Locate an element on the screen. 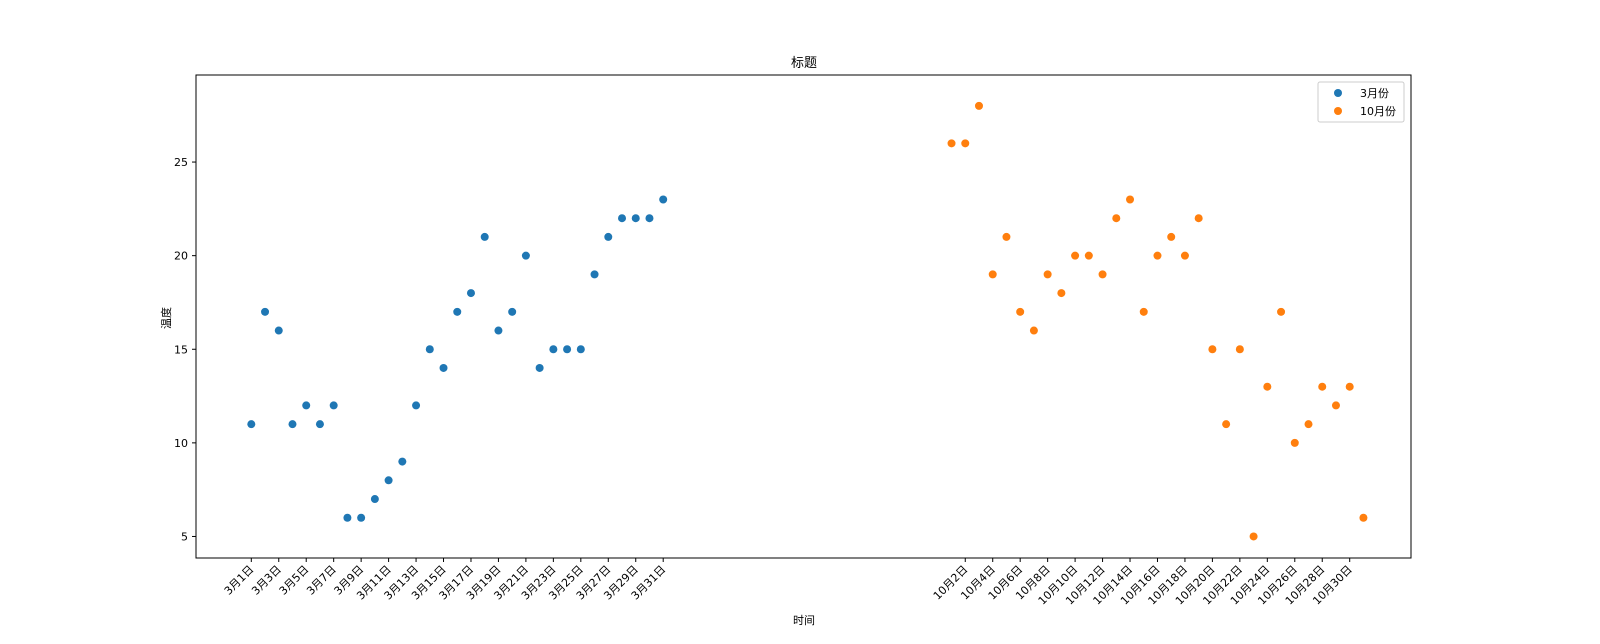  legend-marker-march is located at coordinates (1338, 93).